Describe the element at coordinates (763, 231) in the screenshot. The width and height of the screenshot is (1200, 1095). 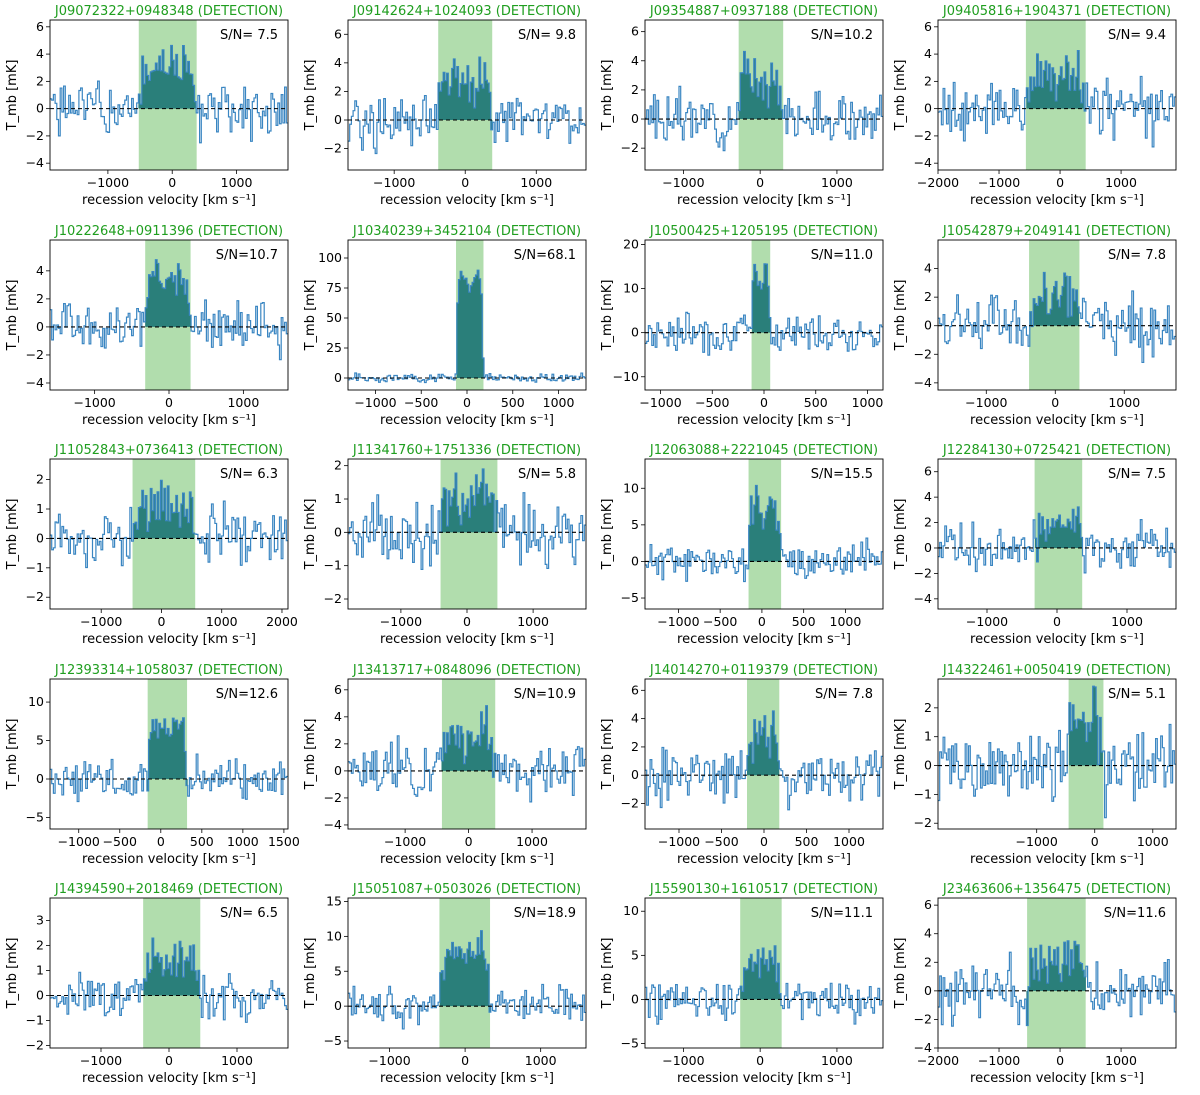
I see `panel-title: J10500425+1205195 (DETECTION)` at that location.